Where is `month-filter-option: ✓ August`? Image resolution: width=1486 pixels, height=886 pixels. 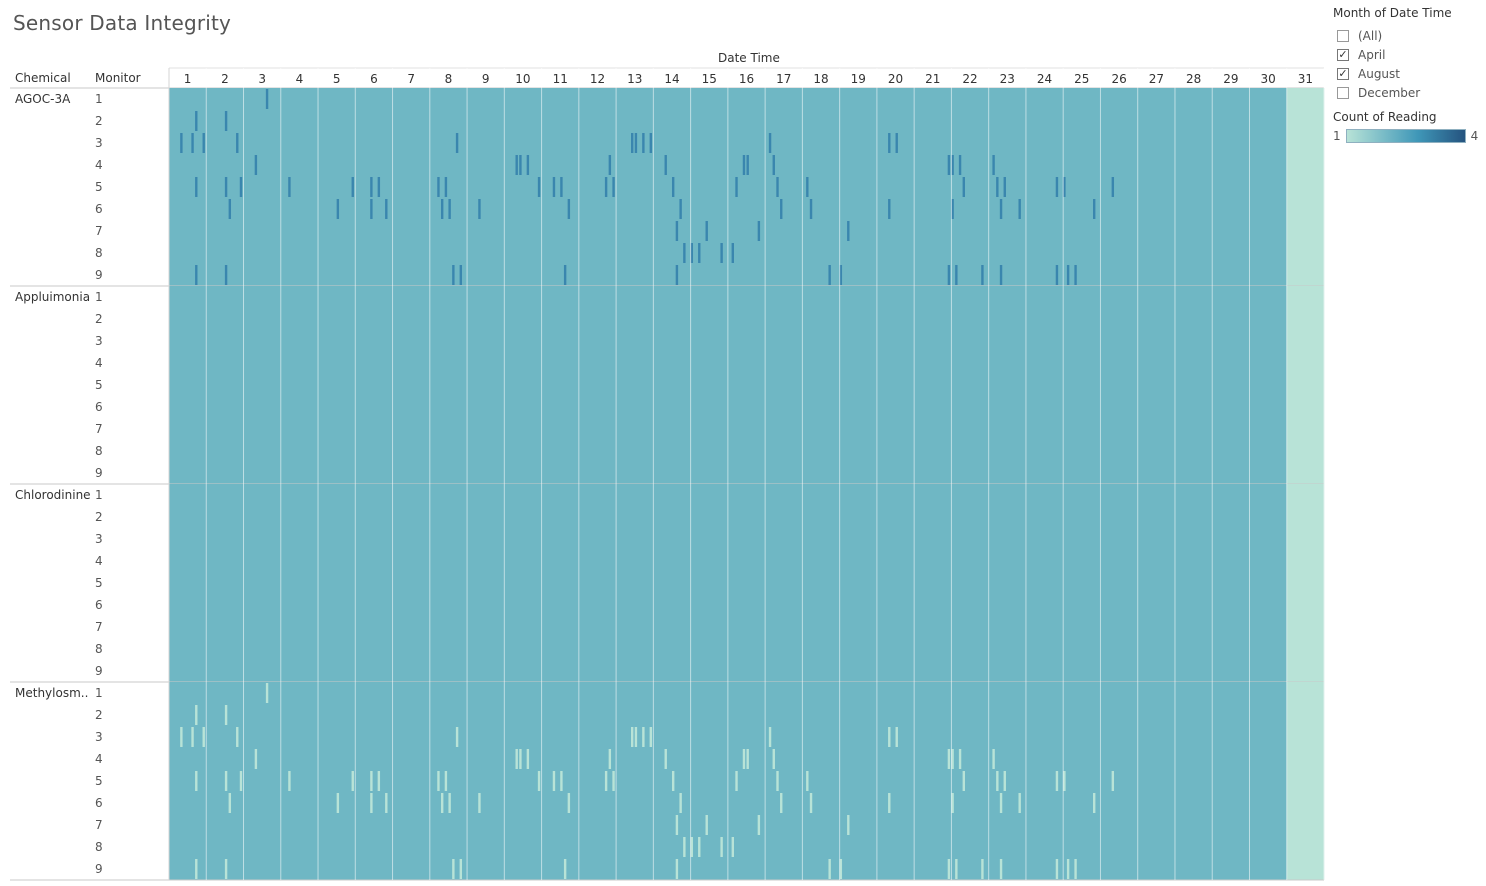 month-filter-option: ✓ August is located at coordinates (1408, 73).